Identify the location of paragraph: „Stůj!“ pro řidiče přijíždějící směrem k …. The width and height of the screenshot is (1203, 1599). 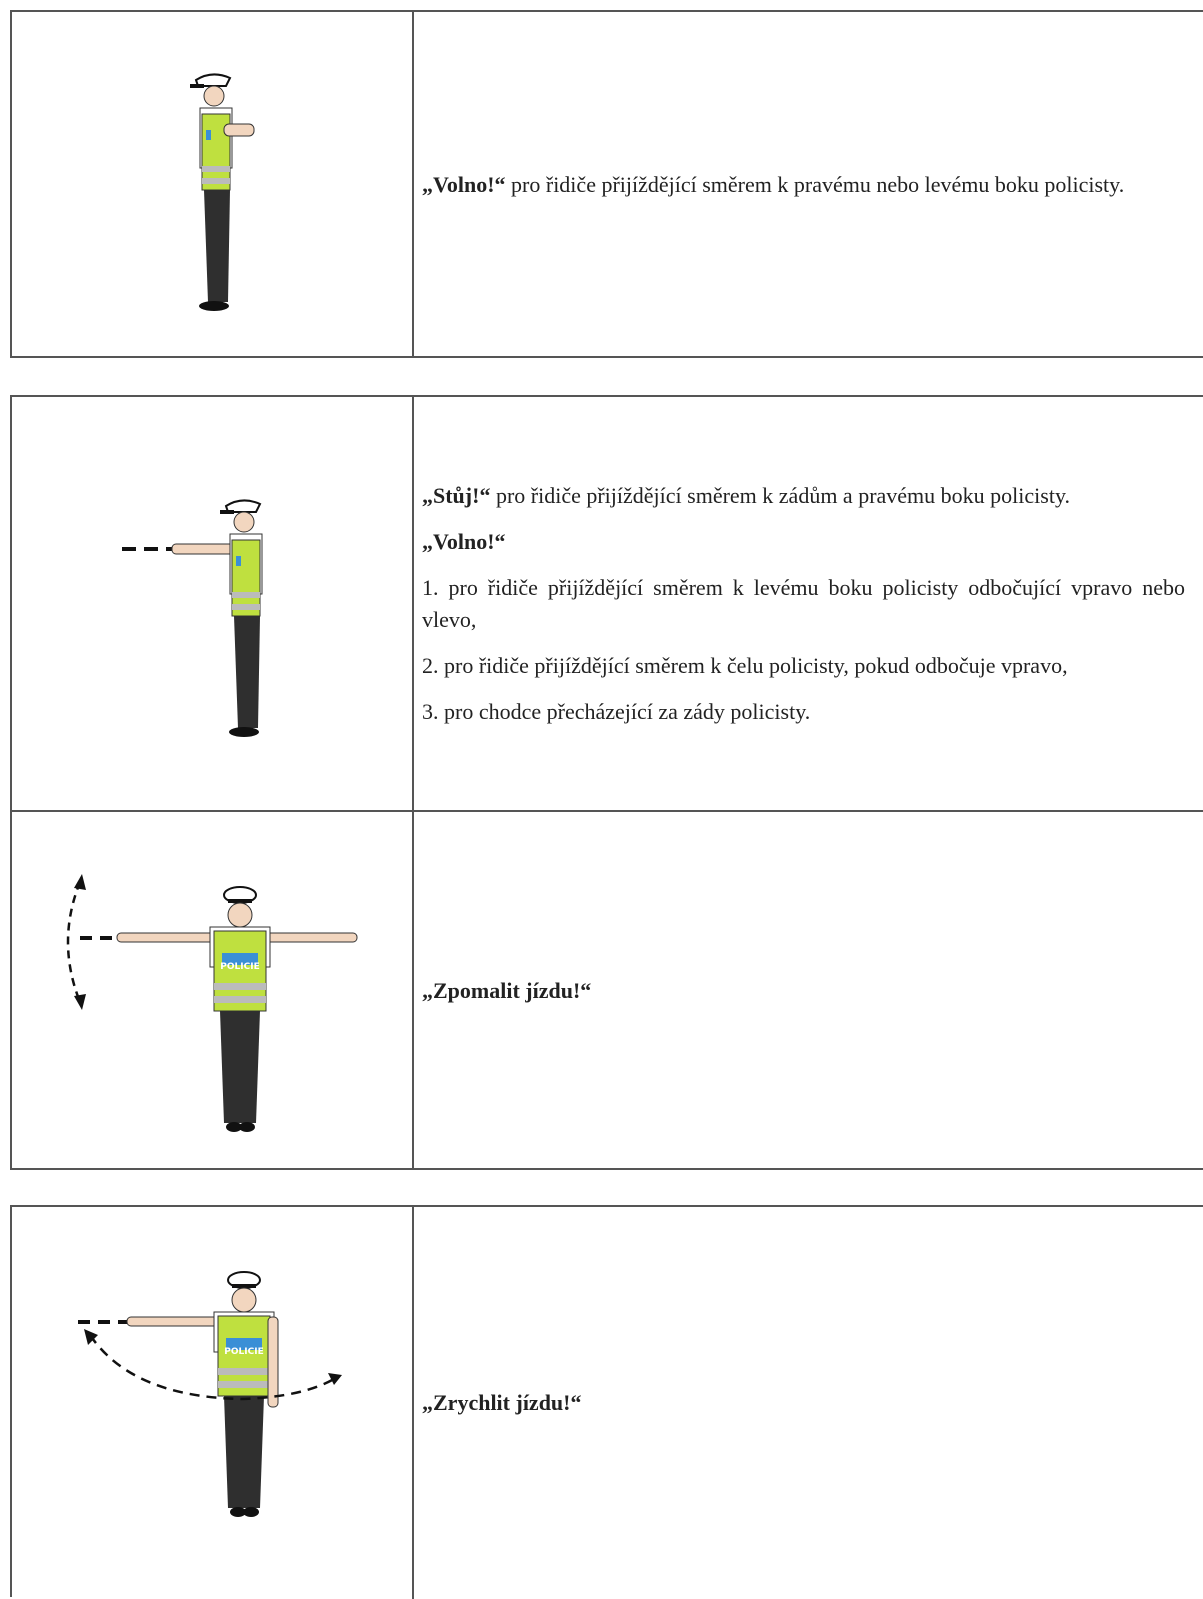
(803, 496).